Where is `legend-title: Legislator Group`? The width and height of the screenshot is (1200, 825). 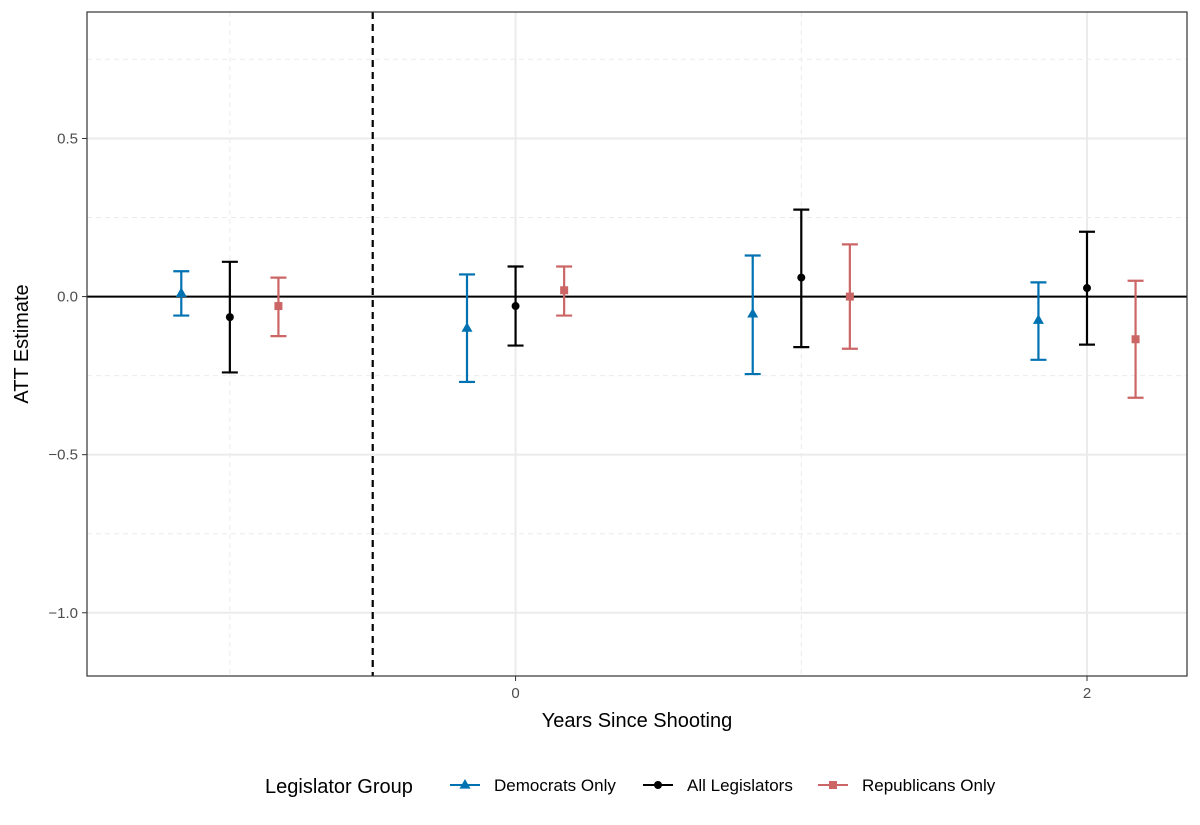 legend-title: Legislator Group is located at coordinates (339, 787).